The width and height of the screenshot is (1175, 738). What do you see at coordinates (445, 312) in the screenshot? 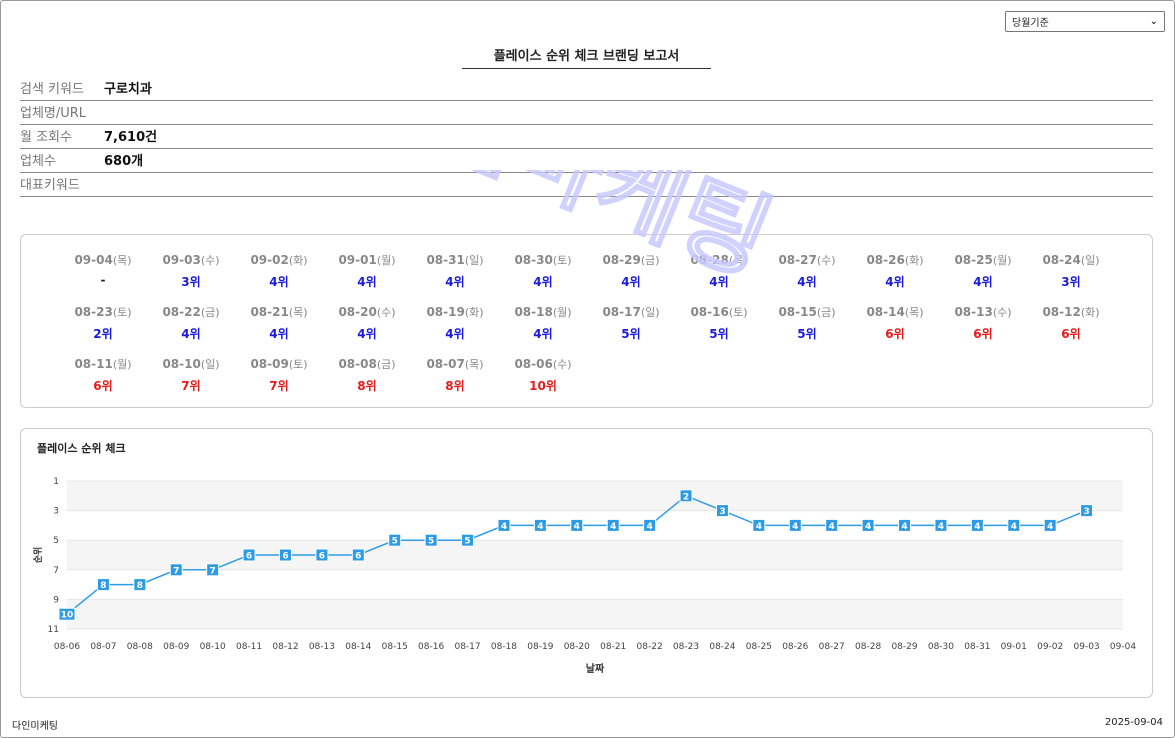
I see `rank-date-text: 08-19` at bounding box center [445, 312].